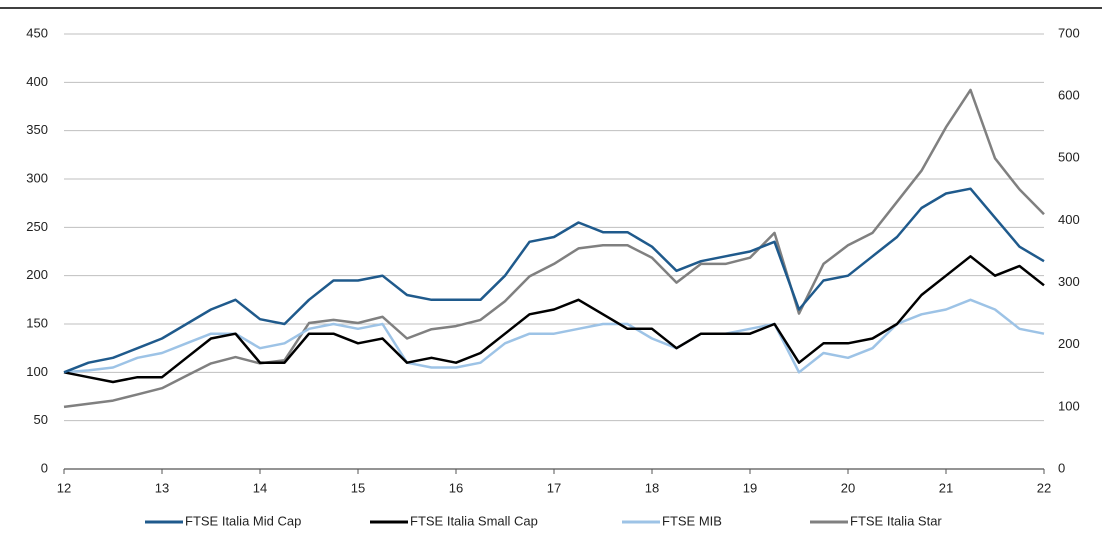  I want to click on y2-tick-label: 100, so click(1069, 405).